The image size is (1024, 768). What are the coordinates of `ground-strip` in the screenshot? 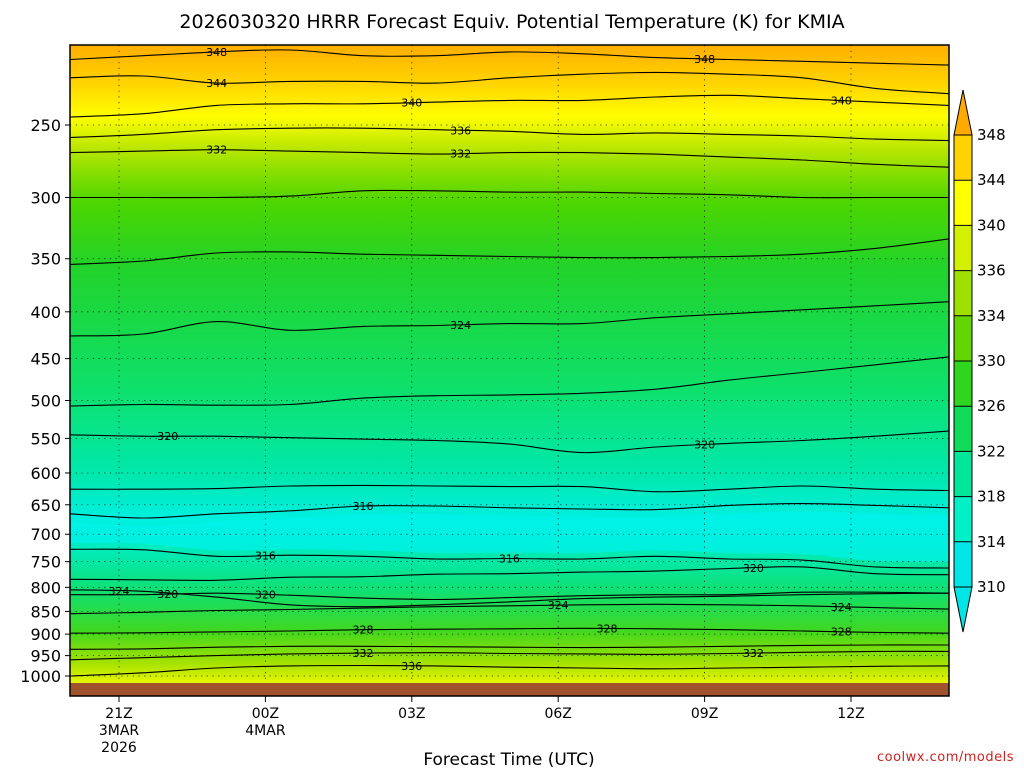 It's located at (509, 689).